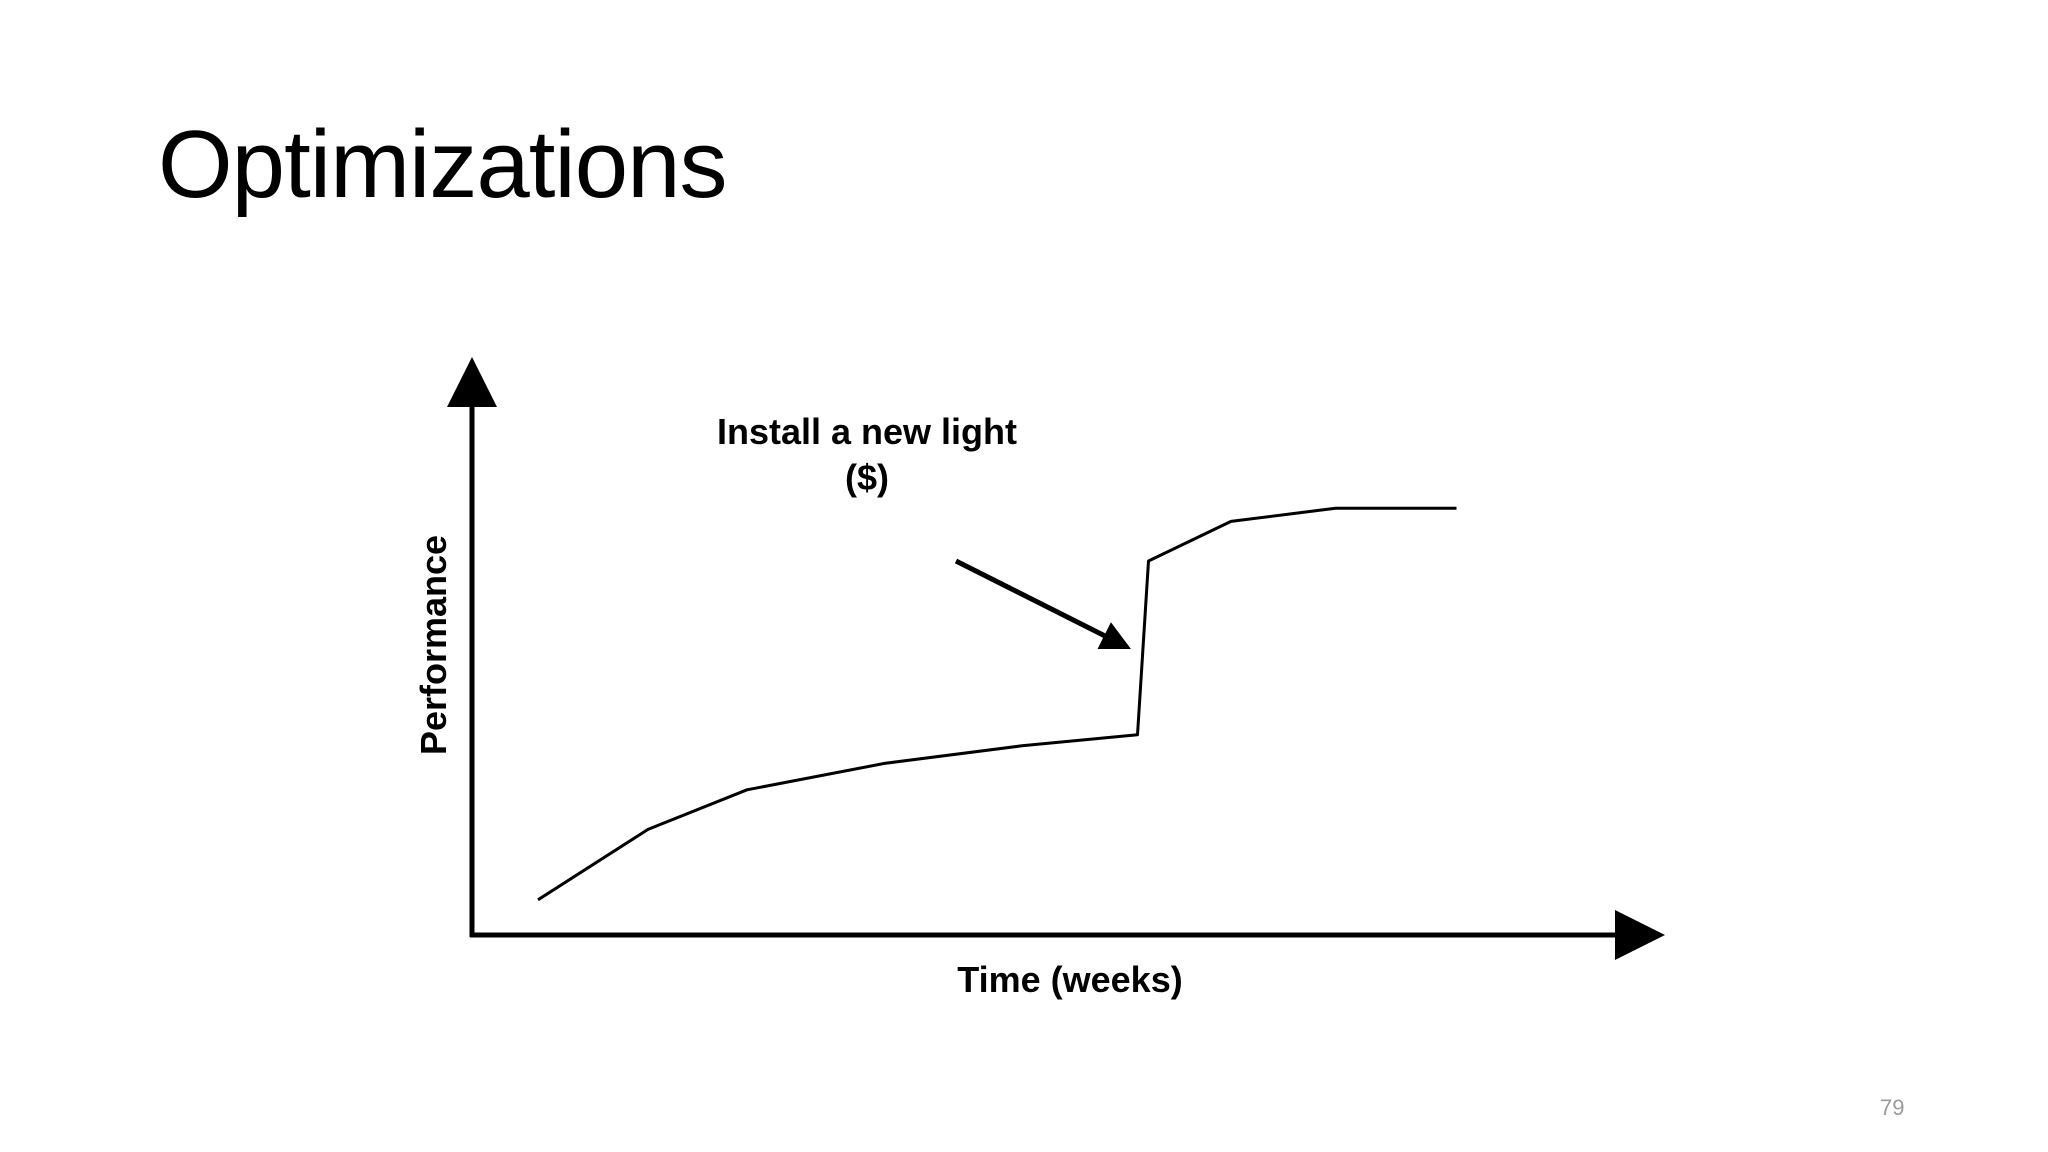  What do you see at coordinates (1069, 979) in the screenshot?
I see `x-axis-label: Time (weeks)` at bounding box center [1069, 979].